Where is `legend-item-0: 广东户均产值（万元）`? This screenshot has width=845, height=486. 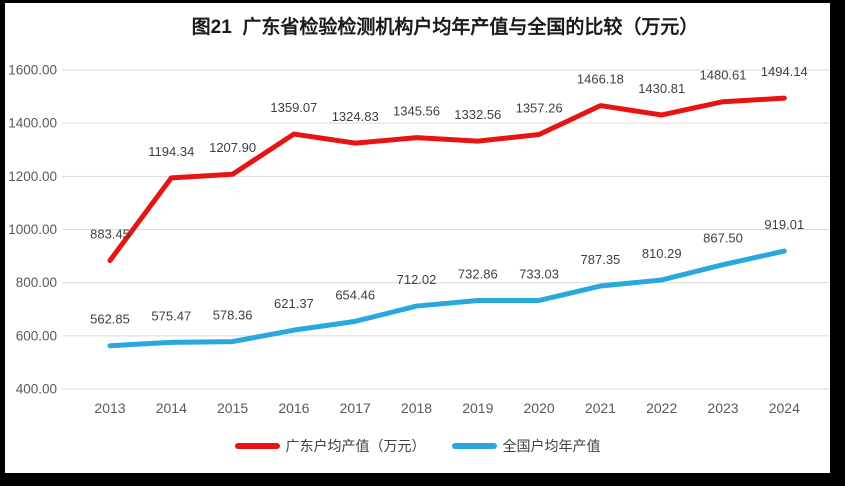 legend-item-0: 广东户均产值（万元） is located at coordinates (330, 446).